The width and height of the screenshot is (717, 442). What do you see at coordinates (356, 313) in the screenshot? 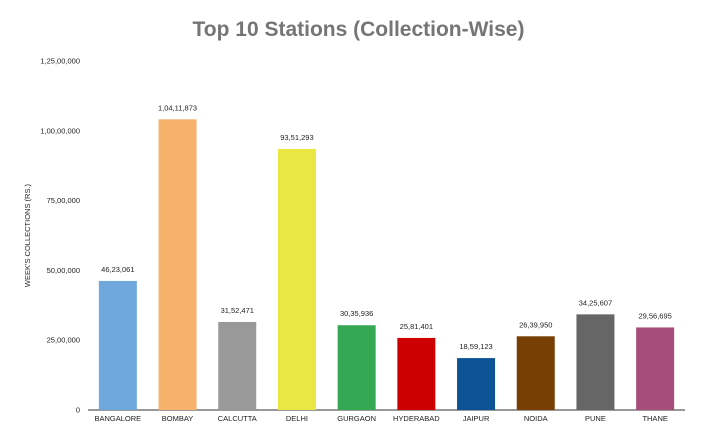
I see `value-label: 30,35,936` at bounding box center [356, 313].